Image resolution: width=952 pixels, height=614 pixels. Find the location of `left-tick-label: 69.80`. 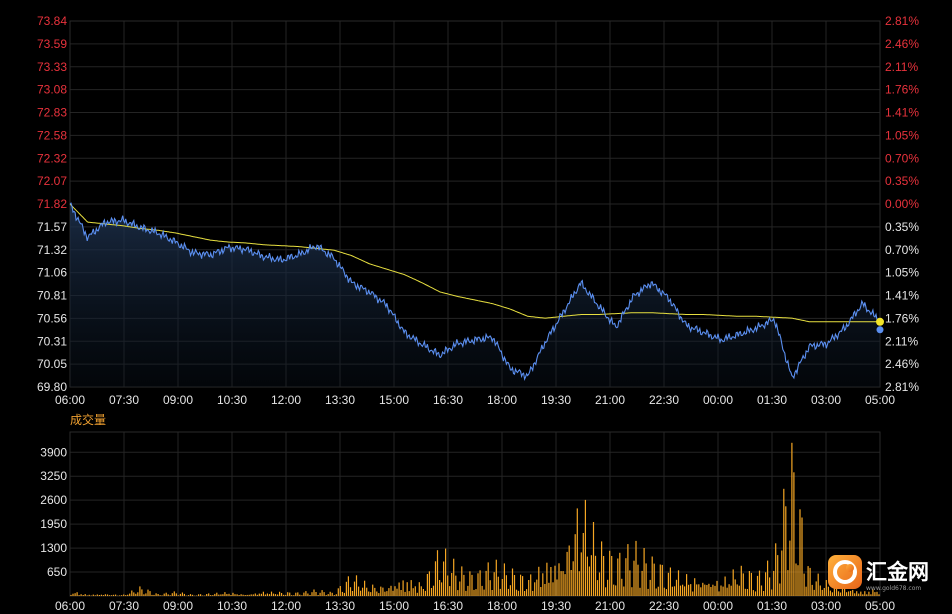

left-tick-label: 69.80 is located at coordinates (52, 387).